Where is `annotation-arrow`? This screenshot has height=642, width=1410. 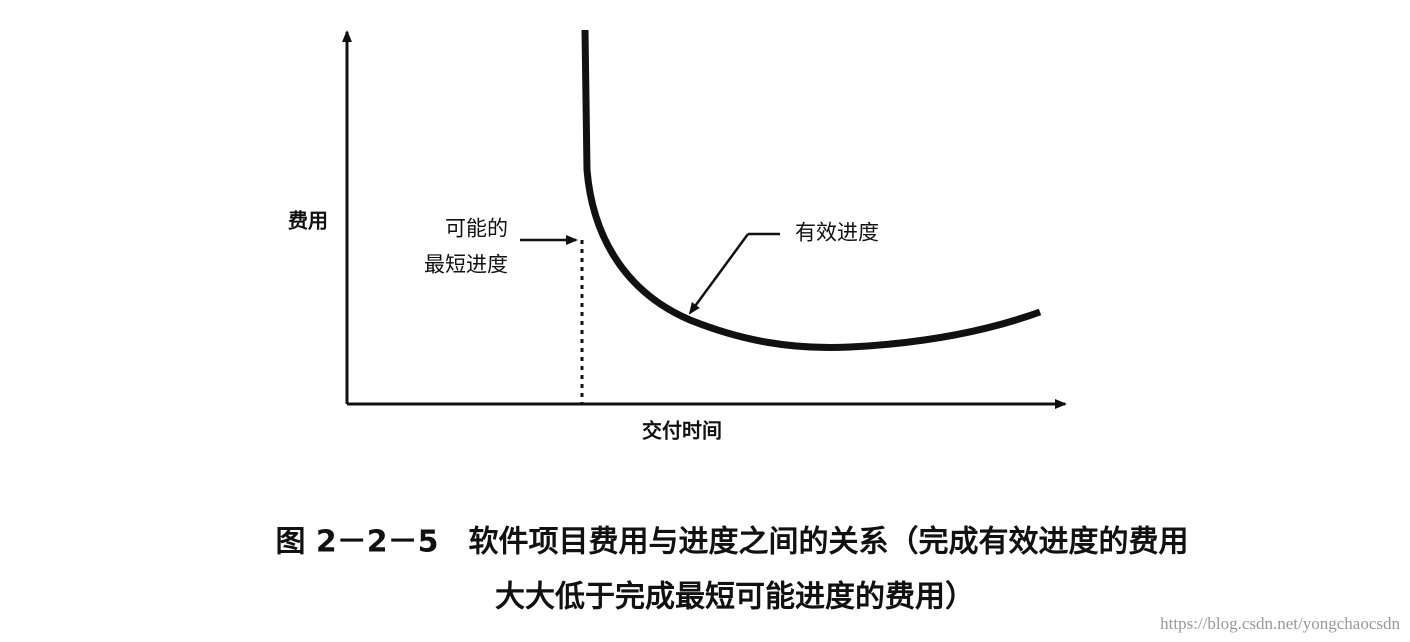 annotation-arrow is located at coordinates (719, 274).